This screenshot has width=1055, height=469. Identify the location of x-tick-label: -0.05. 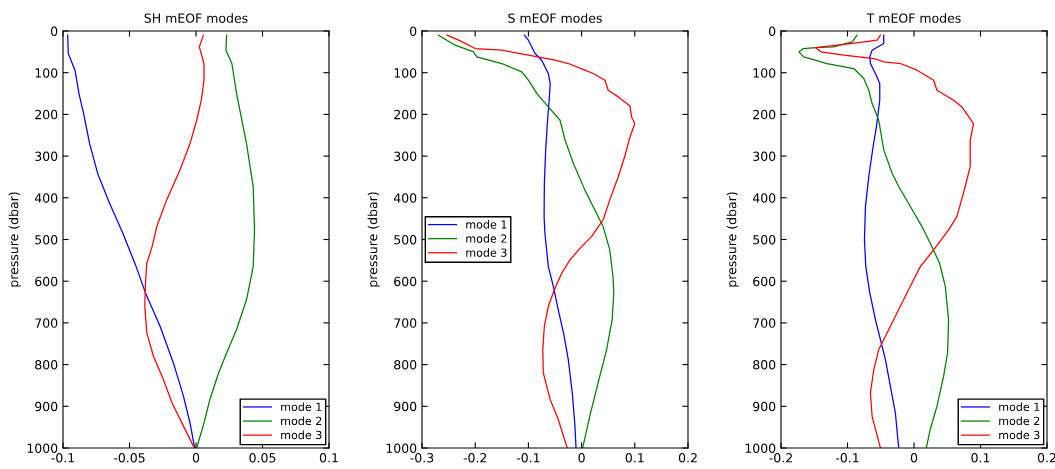
(129, 458).